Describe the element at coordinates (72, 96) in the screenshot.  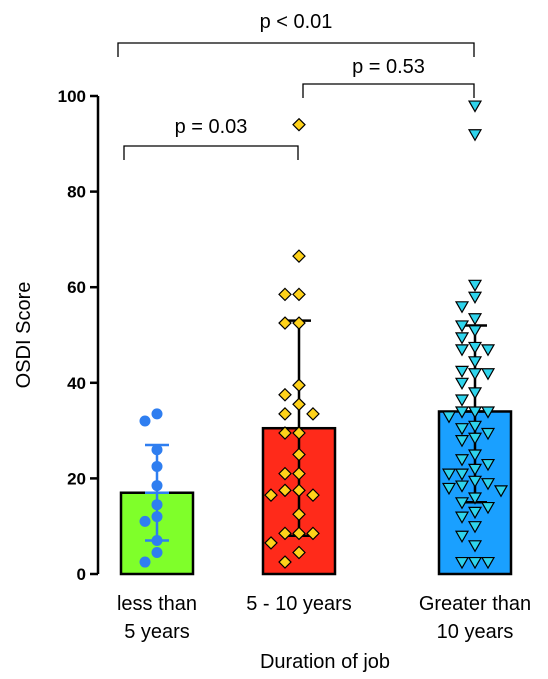
I see `y-tick-label-100: 100` at that location.